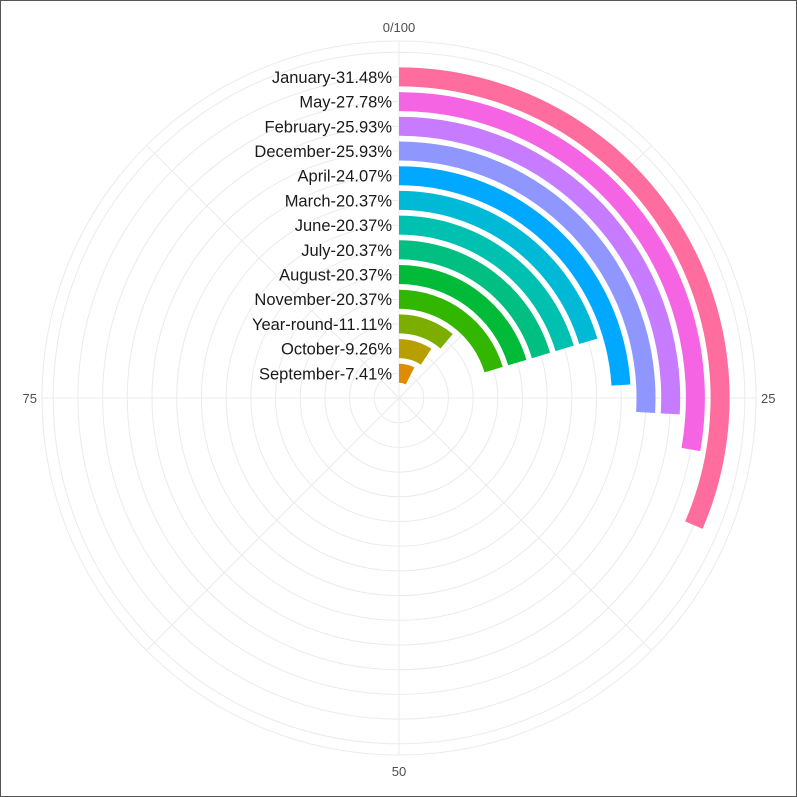 This screenshot has height=797, width=797. Describe the element at coordinates (323, 152) in the screenshot. I see `bar-label: December-25.93%` at that location.